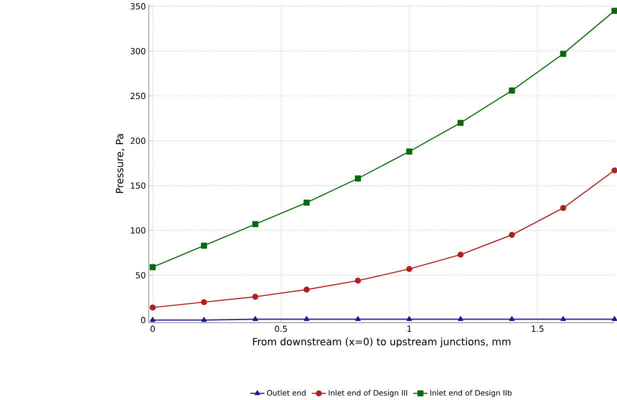  What do you see at coordinates (138, 51) in the screenshot?
I see `y-tick-label: 300` at bounding box center [138, 51].